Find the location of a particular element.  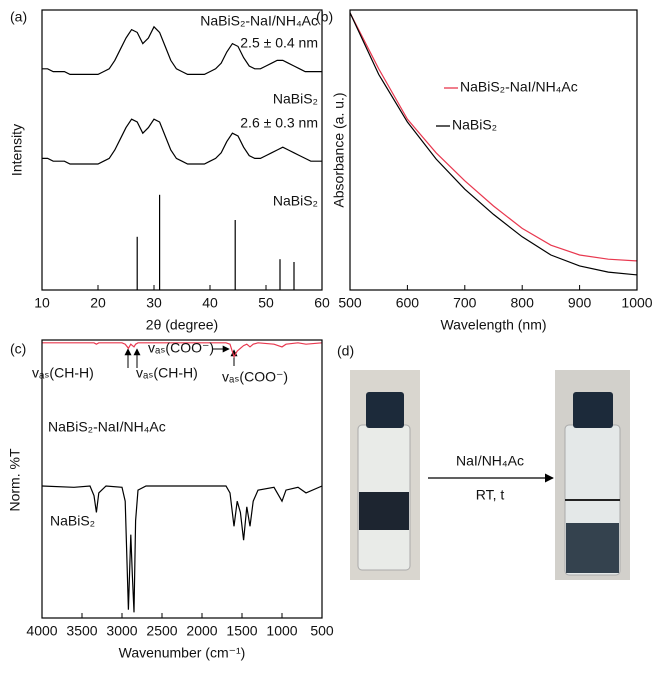

annotation-arrows is located at coordinates (181, 356).